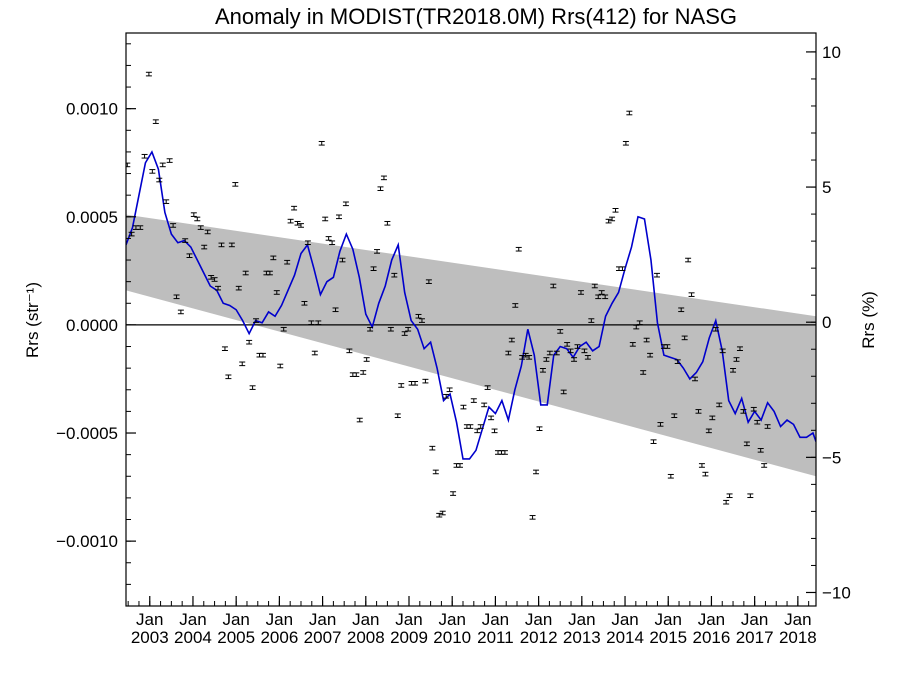 The image size is (900, 675). Describe the element at coordinates (452, 637) in the screenshot. I see `x-tick-year: 2010` at that location.